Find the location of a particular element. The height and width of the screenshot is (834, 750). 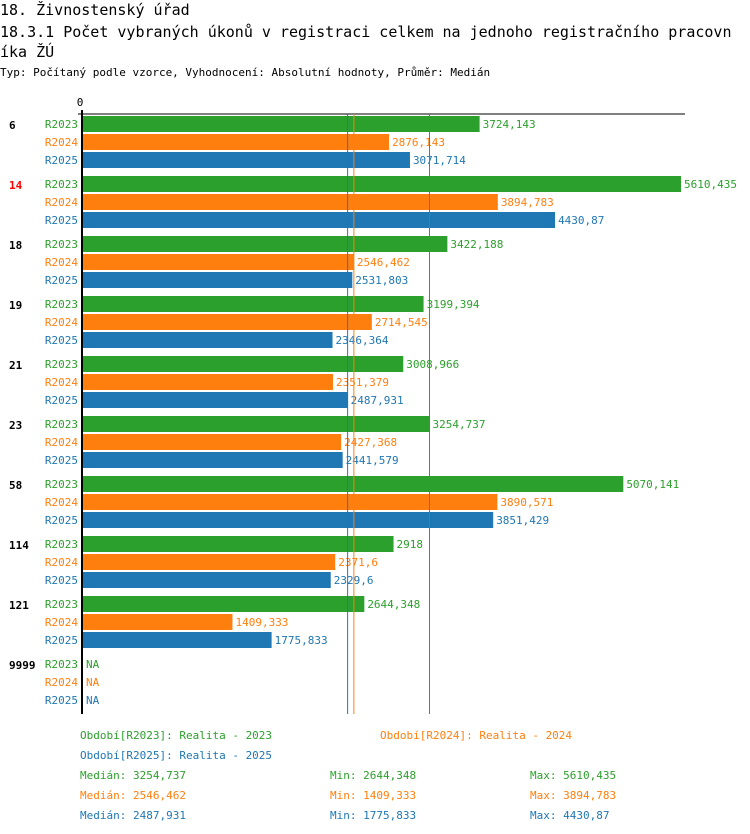

stat-max-r2025: Max: 4430,87 is located at coordinates (570, 815).